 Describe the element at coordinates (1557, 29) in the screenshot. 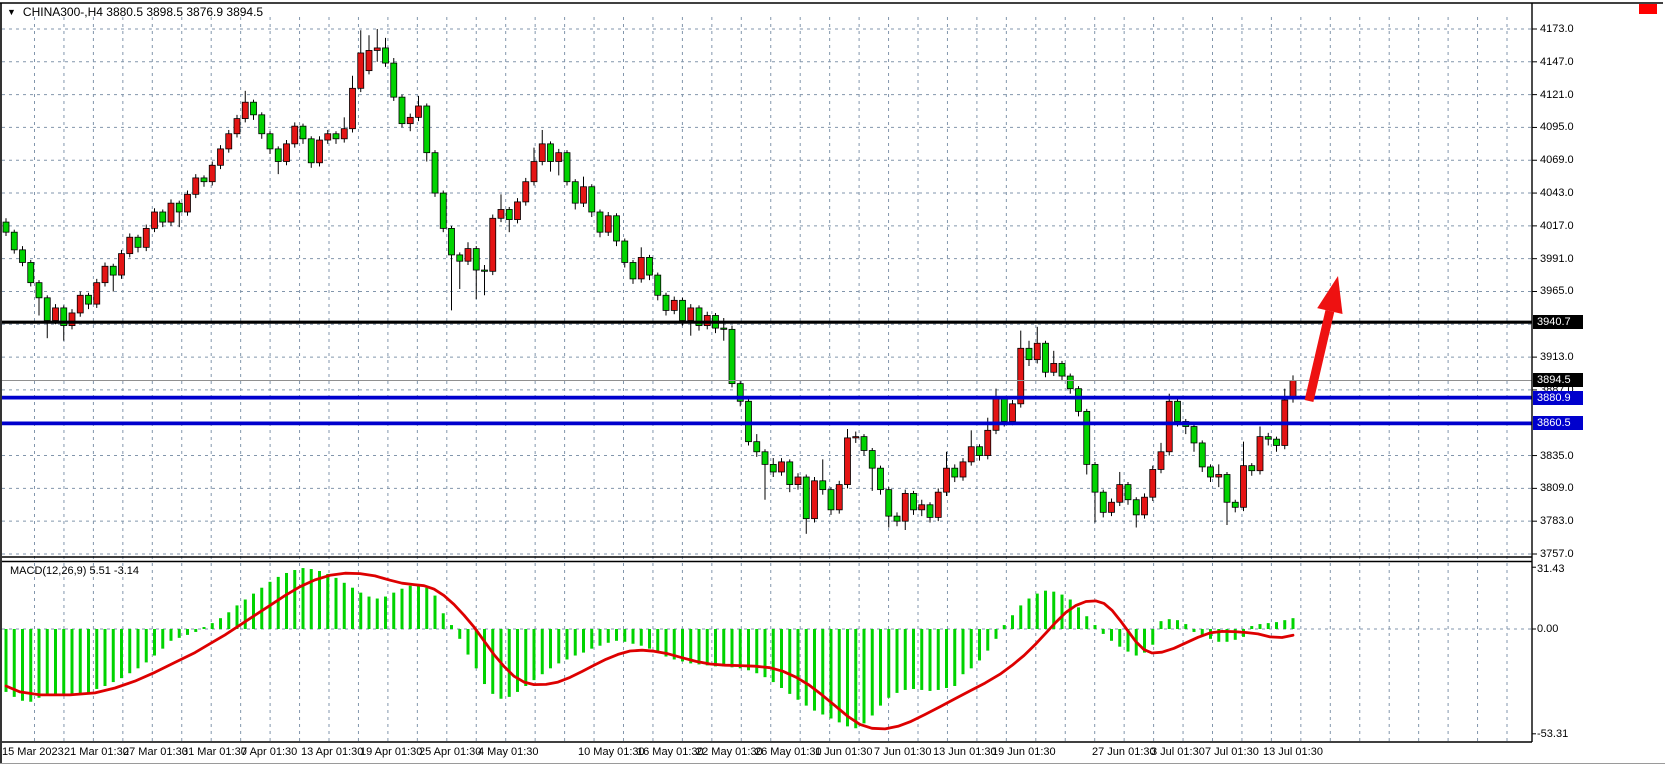

I see `price-tick-label: 4173.0` at that location.